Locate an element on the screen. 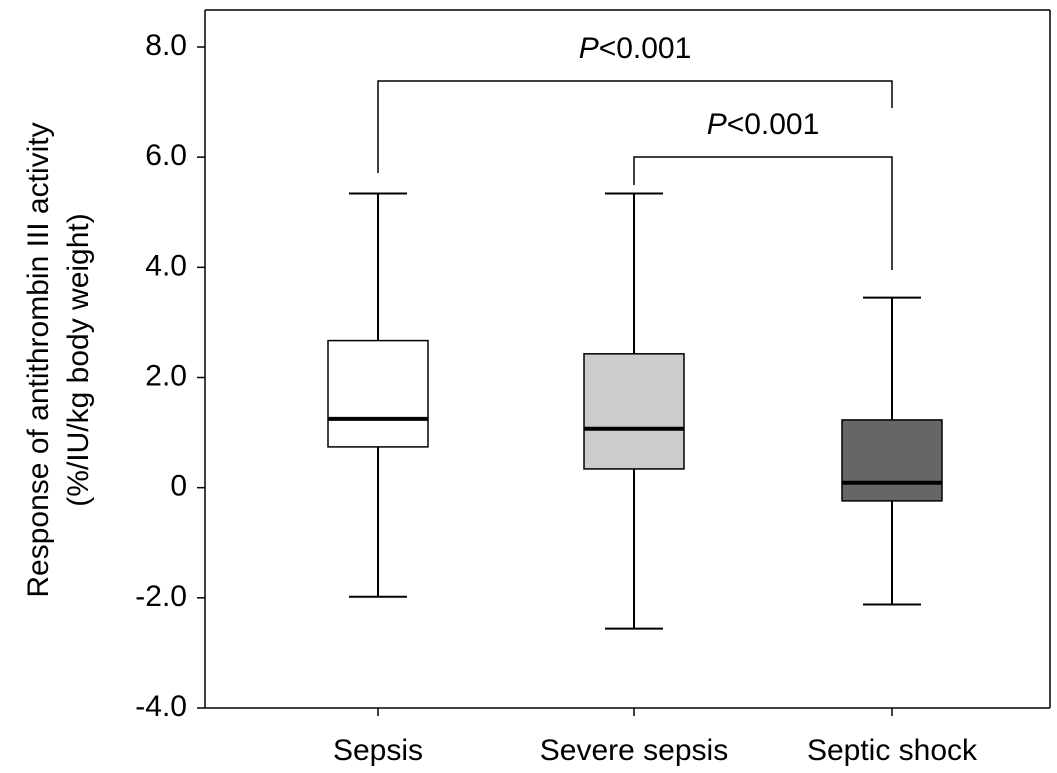  y-tick-label: -2.0 is located at coordinates (161, 596).